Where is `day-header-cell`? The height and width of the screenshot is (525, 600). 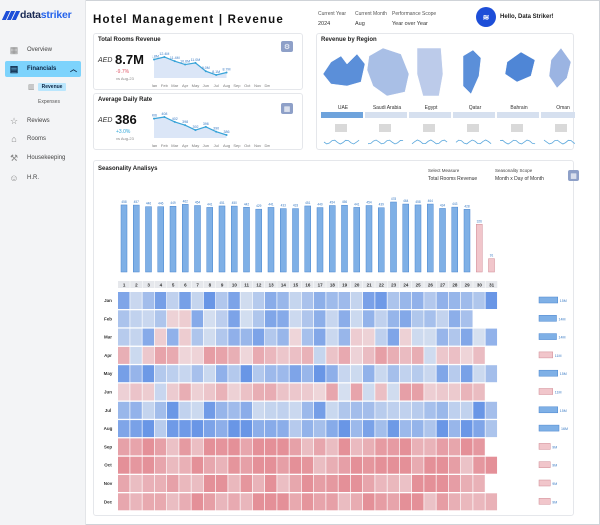
day-header-cell is located at coordinates (491, 284).